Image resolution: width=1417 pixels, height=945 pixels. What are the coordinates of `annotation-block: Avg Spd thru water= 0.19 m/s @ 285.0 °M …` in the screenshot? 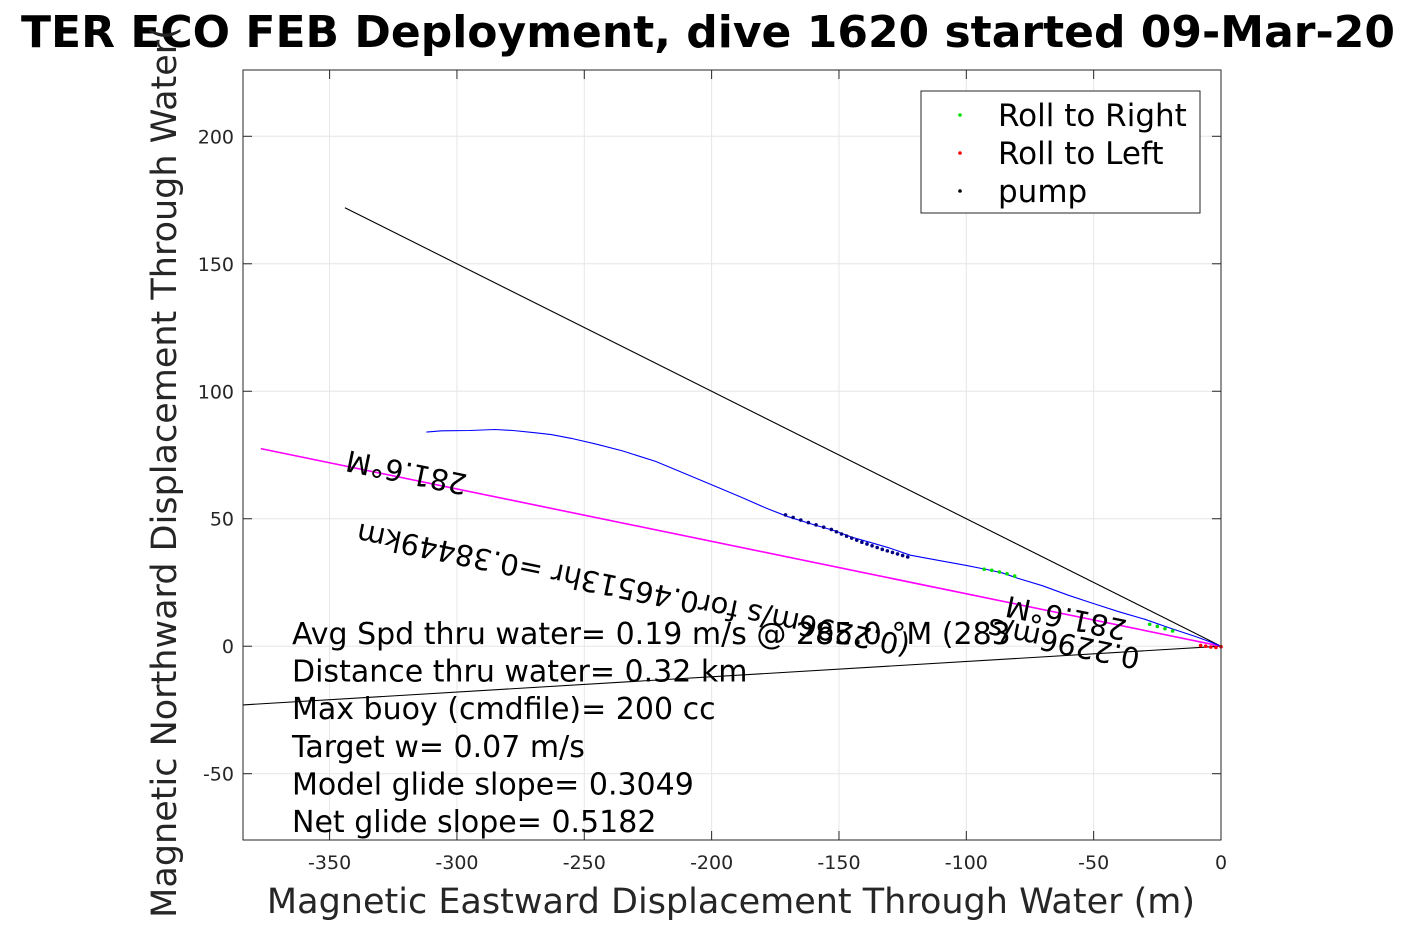 It's located at (651, 728).